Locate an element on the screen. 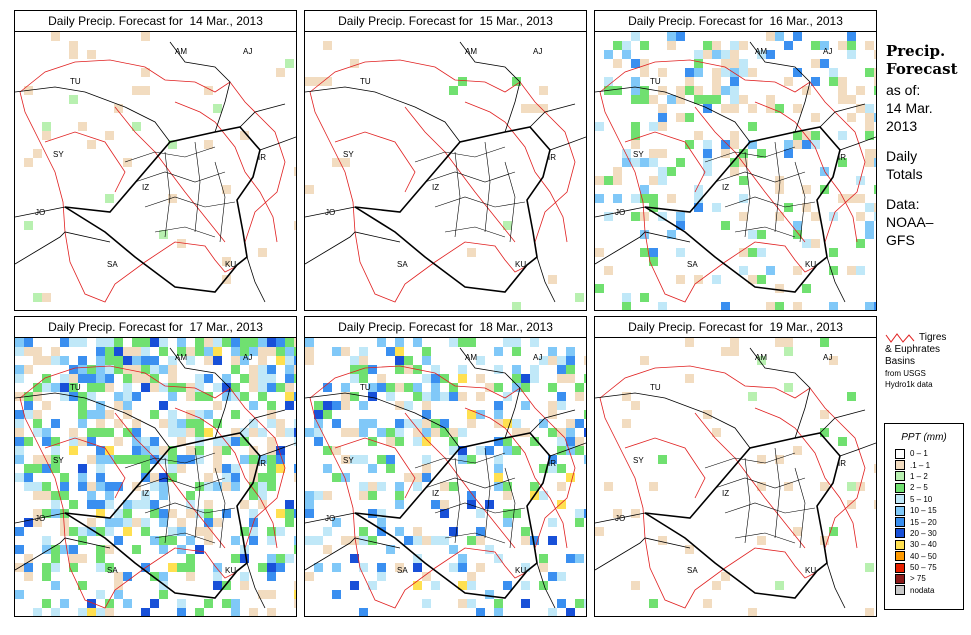  legend-label: 20 – 30 is located at coordinates (923, 533).